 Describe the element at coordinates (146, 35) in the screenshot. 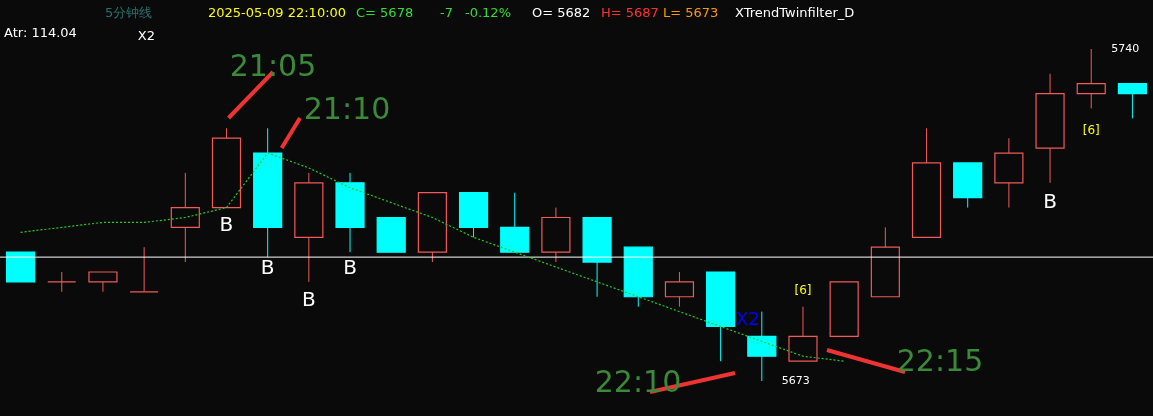

I see `text: X2` at that location.